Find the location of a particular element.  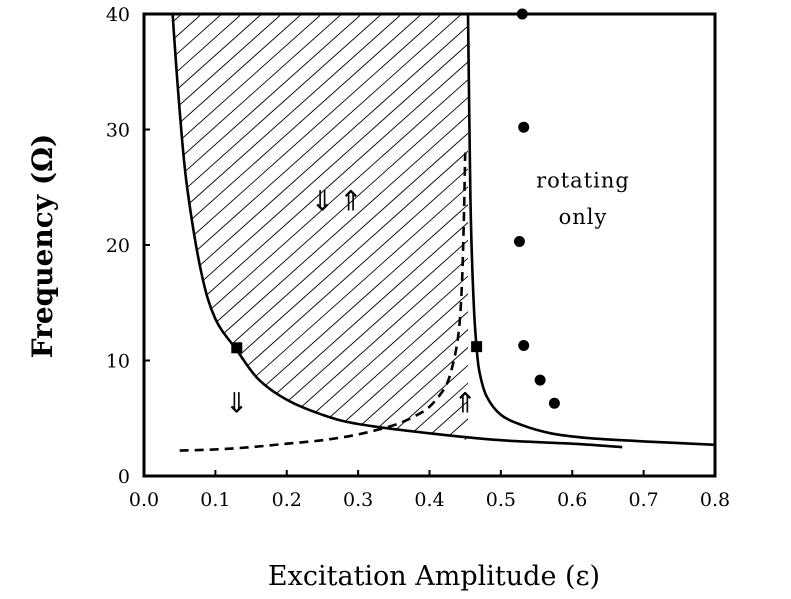

x-tick-label: 0.6 is located at coordinates (572, 500).